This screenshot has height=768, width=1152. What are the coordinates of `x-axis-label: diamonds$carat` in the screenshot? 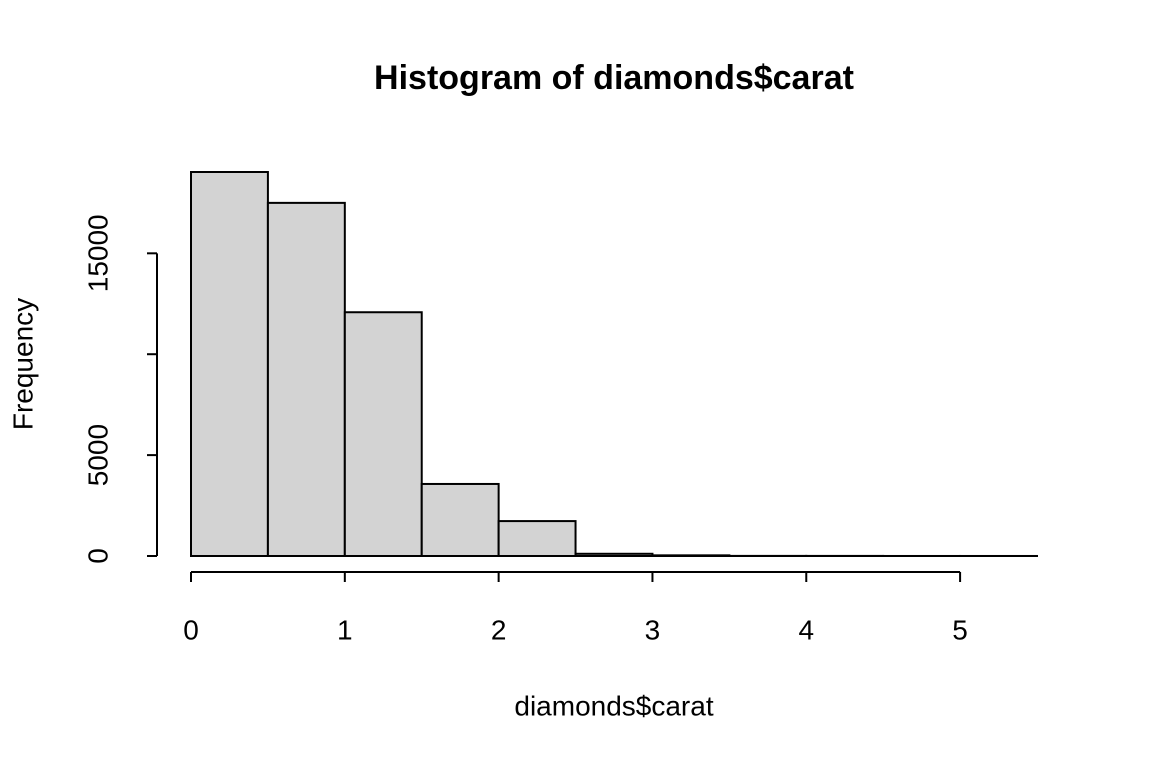 It's located at (613, 705).